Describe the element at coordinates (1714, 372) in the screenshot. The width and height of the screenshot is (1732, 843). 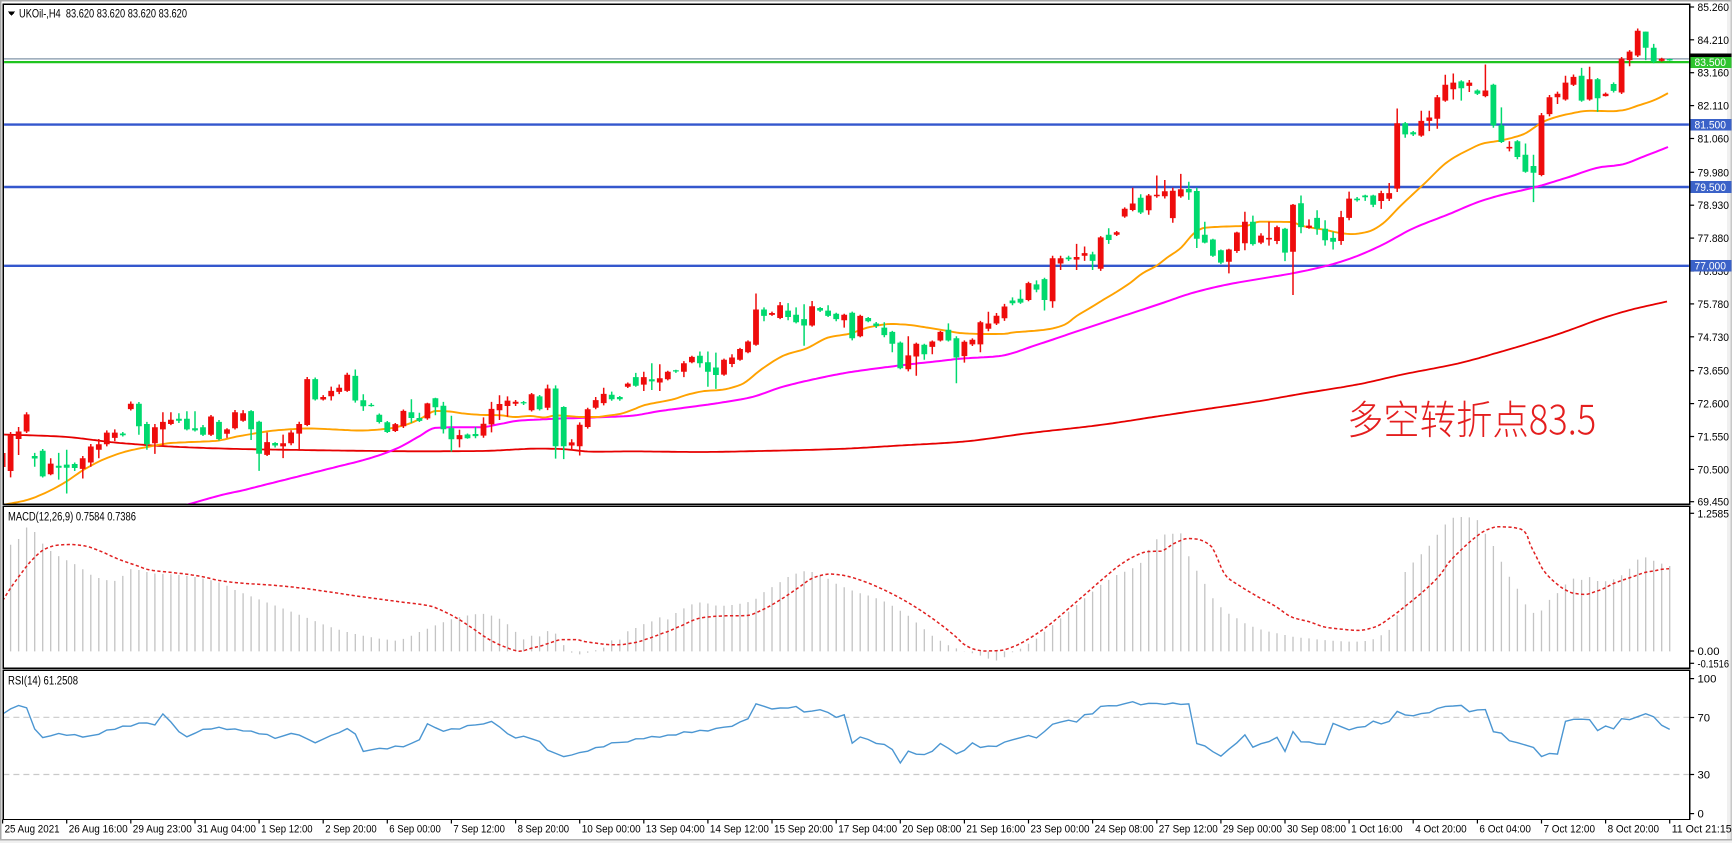
I see `svg-text: 73.650` at that location.